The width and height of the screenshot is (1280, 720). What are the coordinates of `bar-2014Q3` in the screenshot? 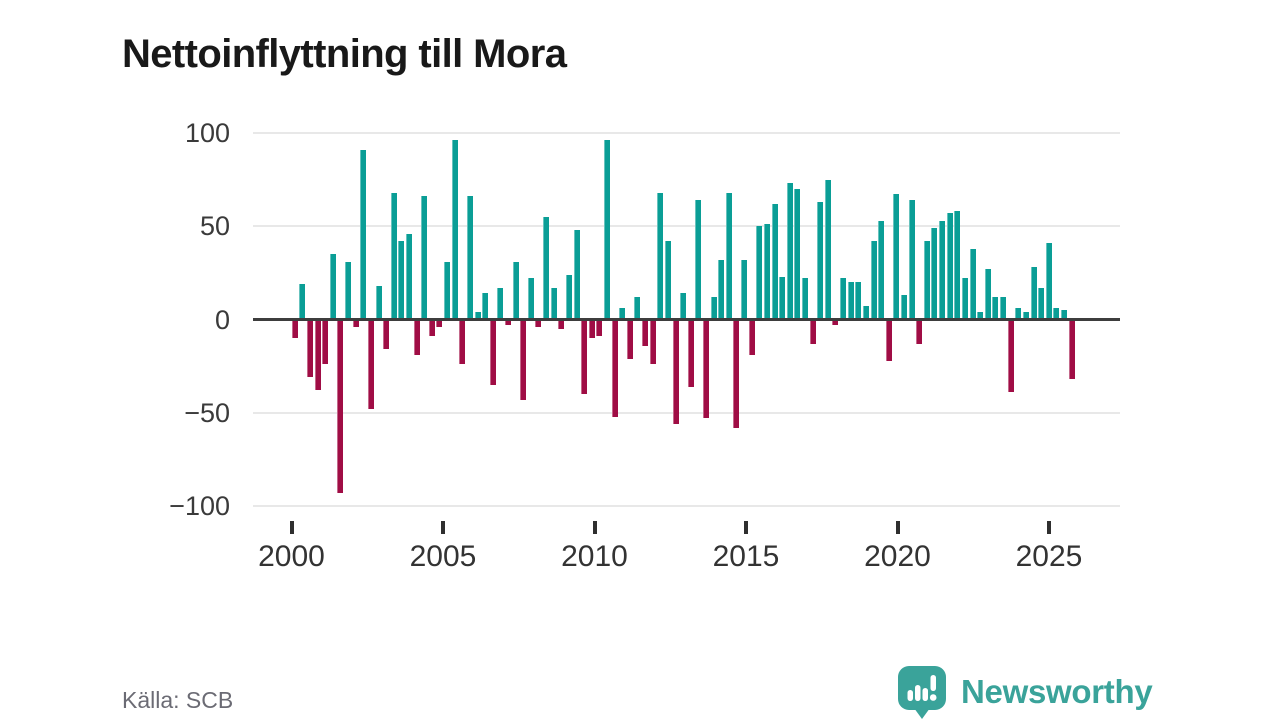 It's located at (736, 373).